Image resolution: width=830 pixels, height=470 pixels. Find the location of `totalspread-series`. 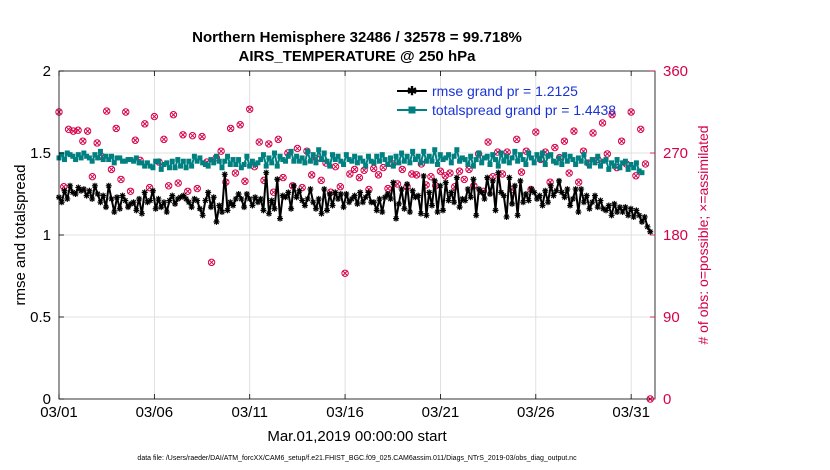

totalspread-series is located at coordinates (350, 161).